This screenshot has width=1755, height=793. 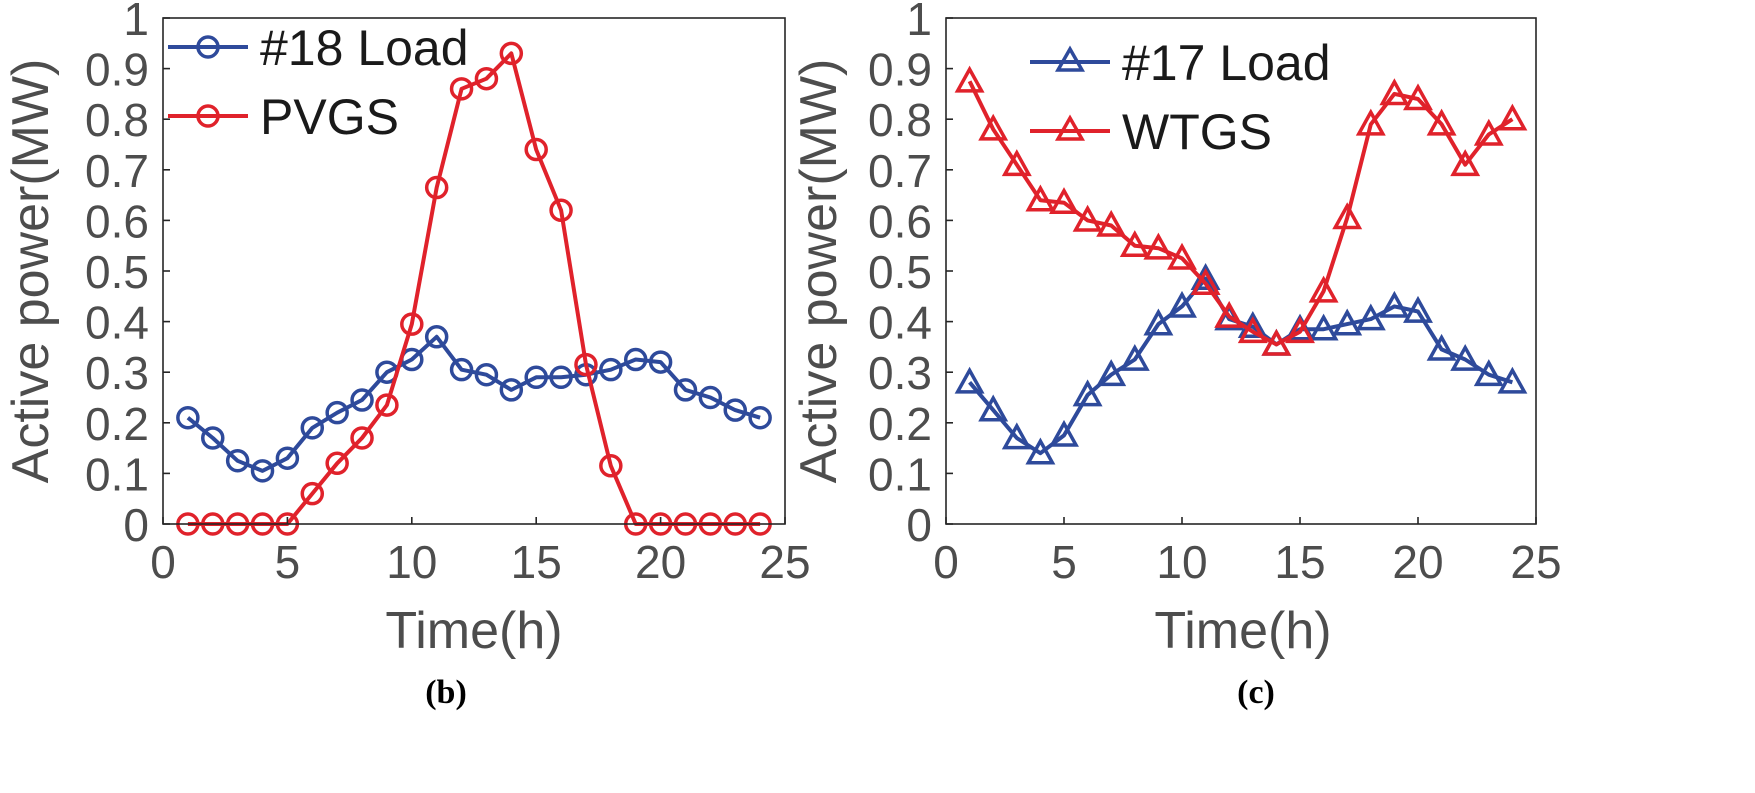 I want to click on panel-c-legend: #17 Load WTGS, so click(x=1180, y=97).